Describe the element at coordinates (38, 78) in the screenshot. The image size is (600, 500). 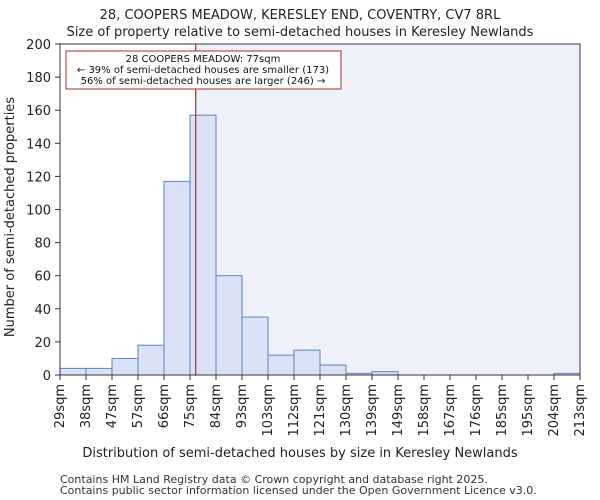
I see `y-tick-label: 180` at that location.